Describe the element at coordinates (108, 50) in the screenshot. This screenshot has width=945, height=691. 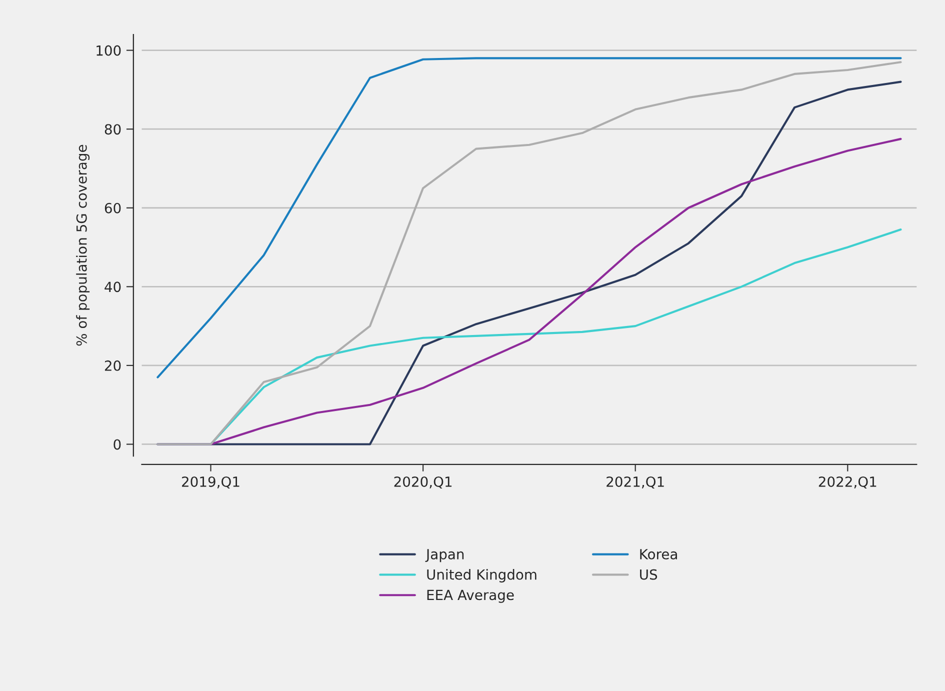
I see `y-tick-label: 100` at that location.